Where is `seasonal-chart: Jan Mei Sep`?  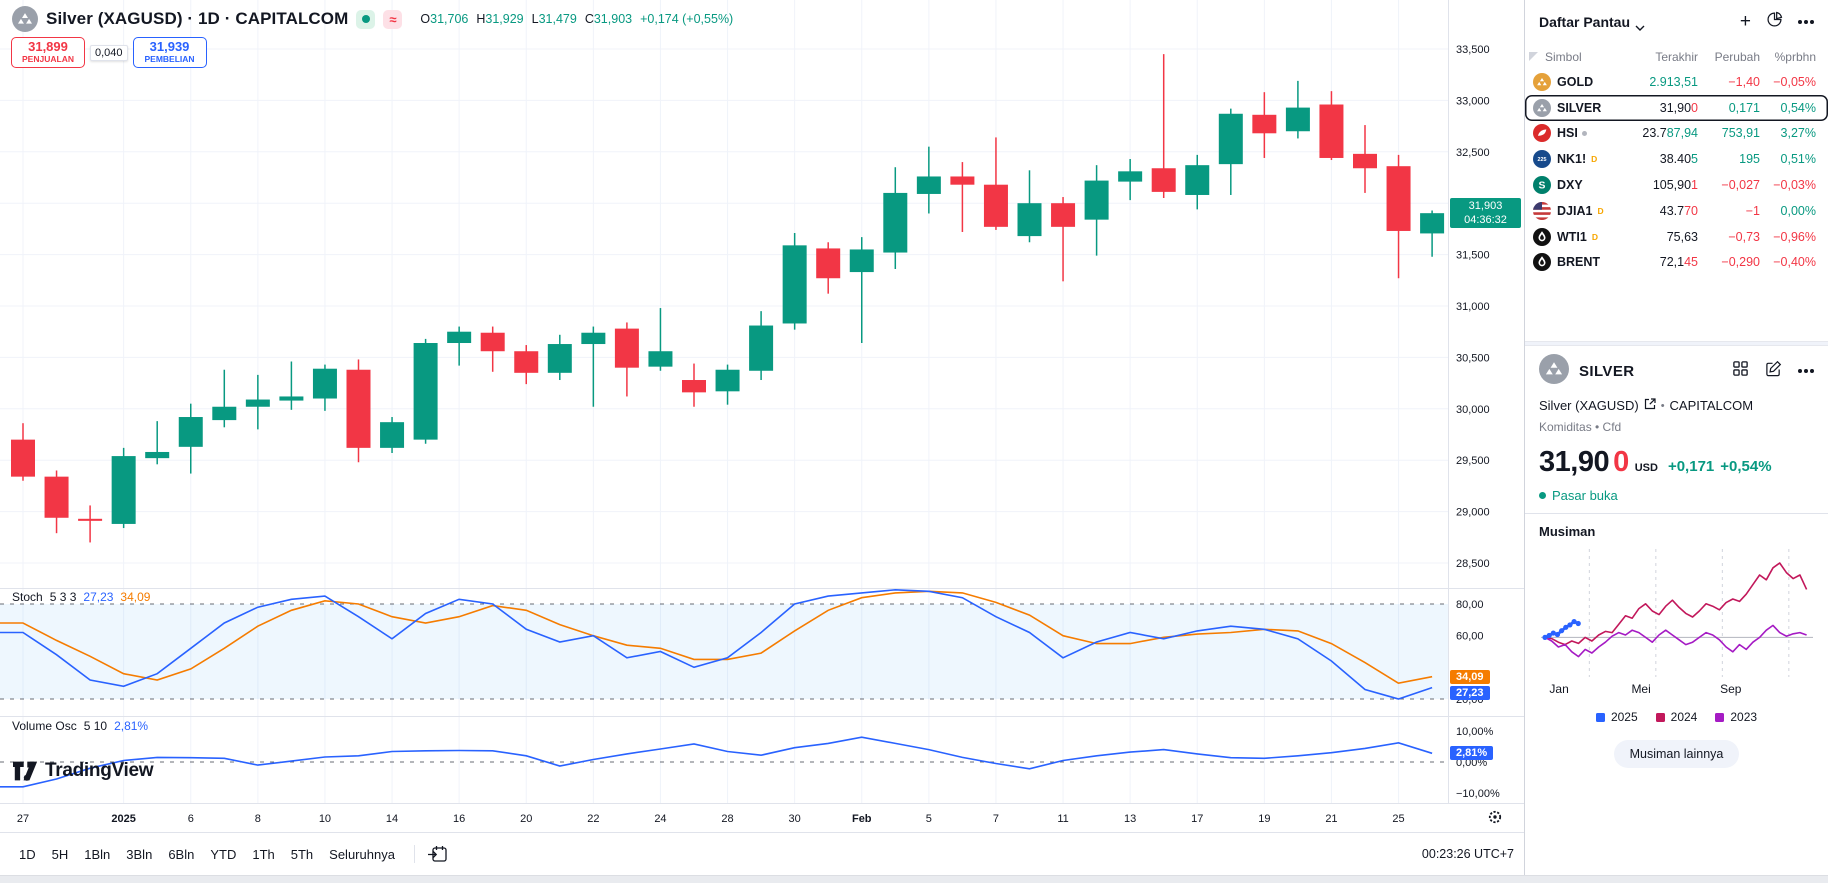 seasonal-chart: Jan Mei Sep is located at coordinates (1677, 622).